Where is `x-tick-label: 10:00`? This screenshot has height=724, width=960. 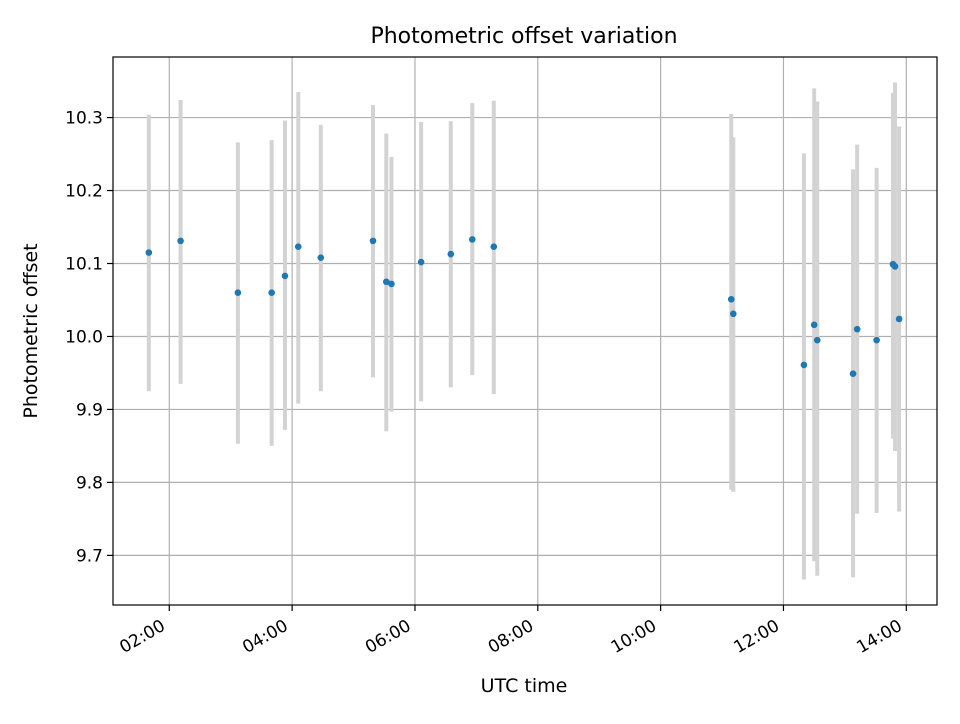
x-tick-label: 10:00 is located at coordinates (634, 637).